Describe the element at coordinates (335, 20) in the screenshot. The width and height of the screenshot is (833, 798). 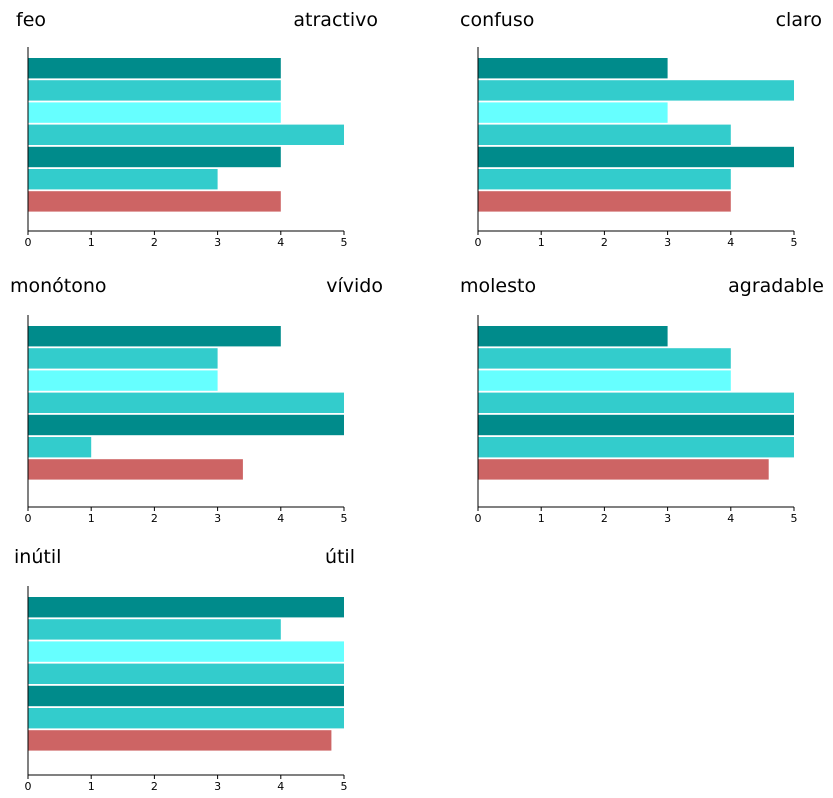
I see `right-pole-label: atractivo` at that location.